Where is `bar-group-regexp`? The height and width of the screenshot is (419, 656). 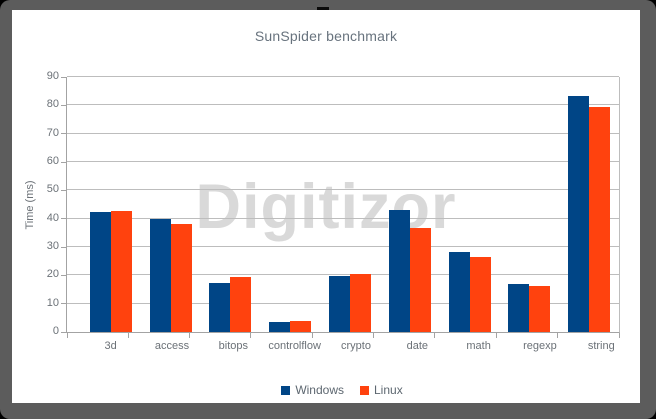
bar-group-regexp is located at coordinates (529, 204).